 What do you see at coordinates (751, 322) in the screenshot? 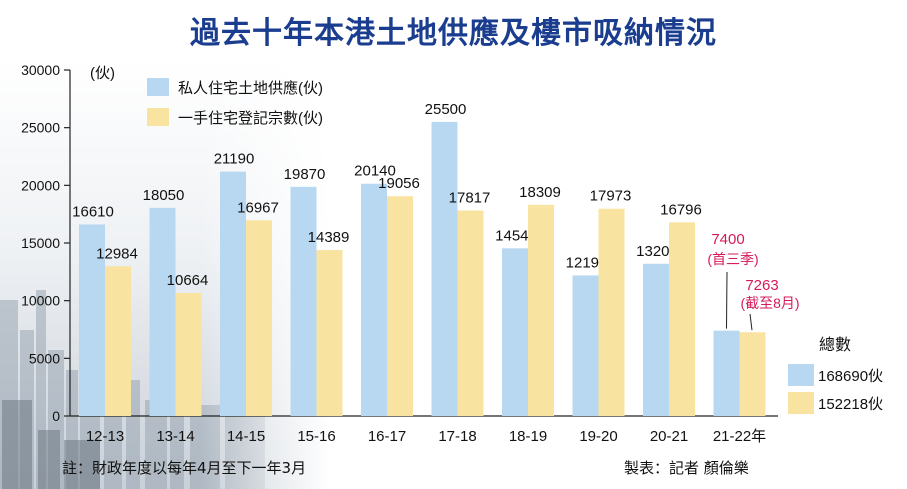
I see `sales-annotation-leader` at bounding box center [751, 322].